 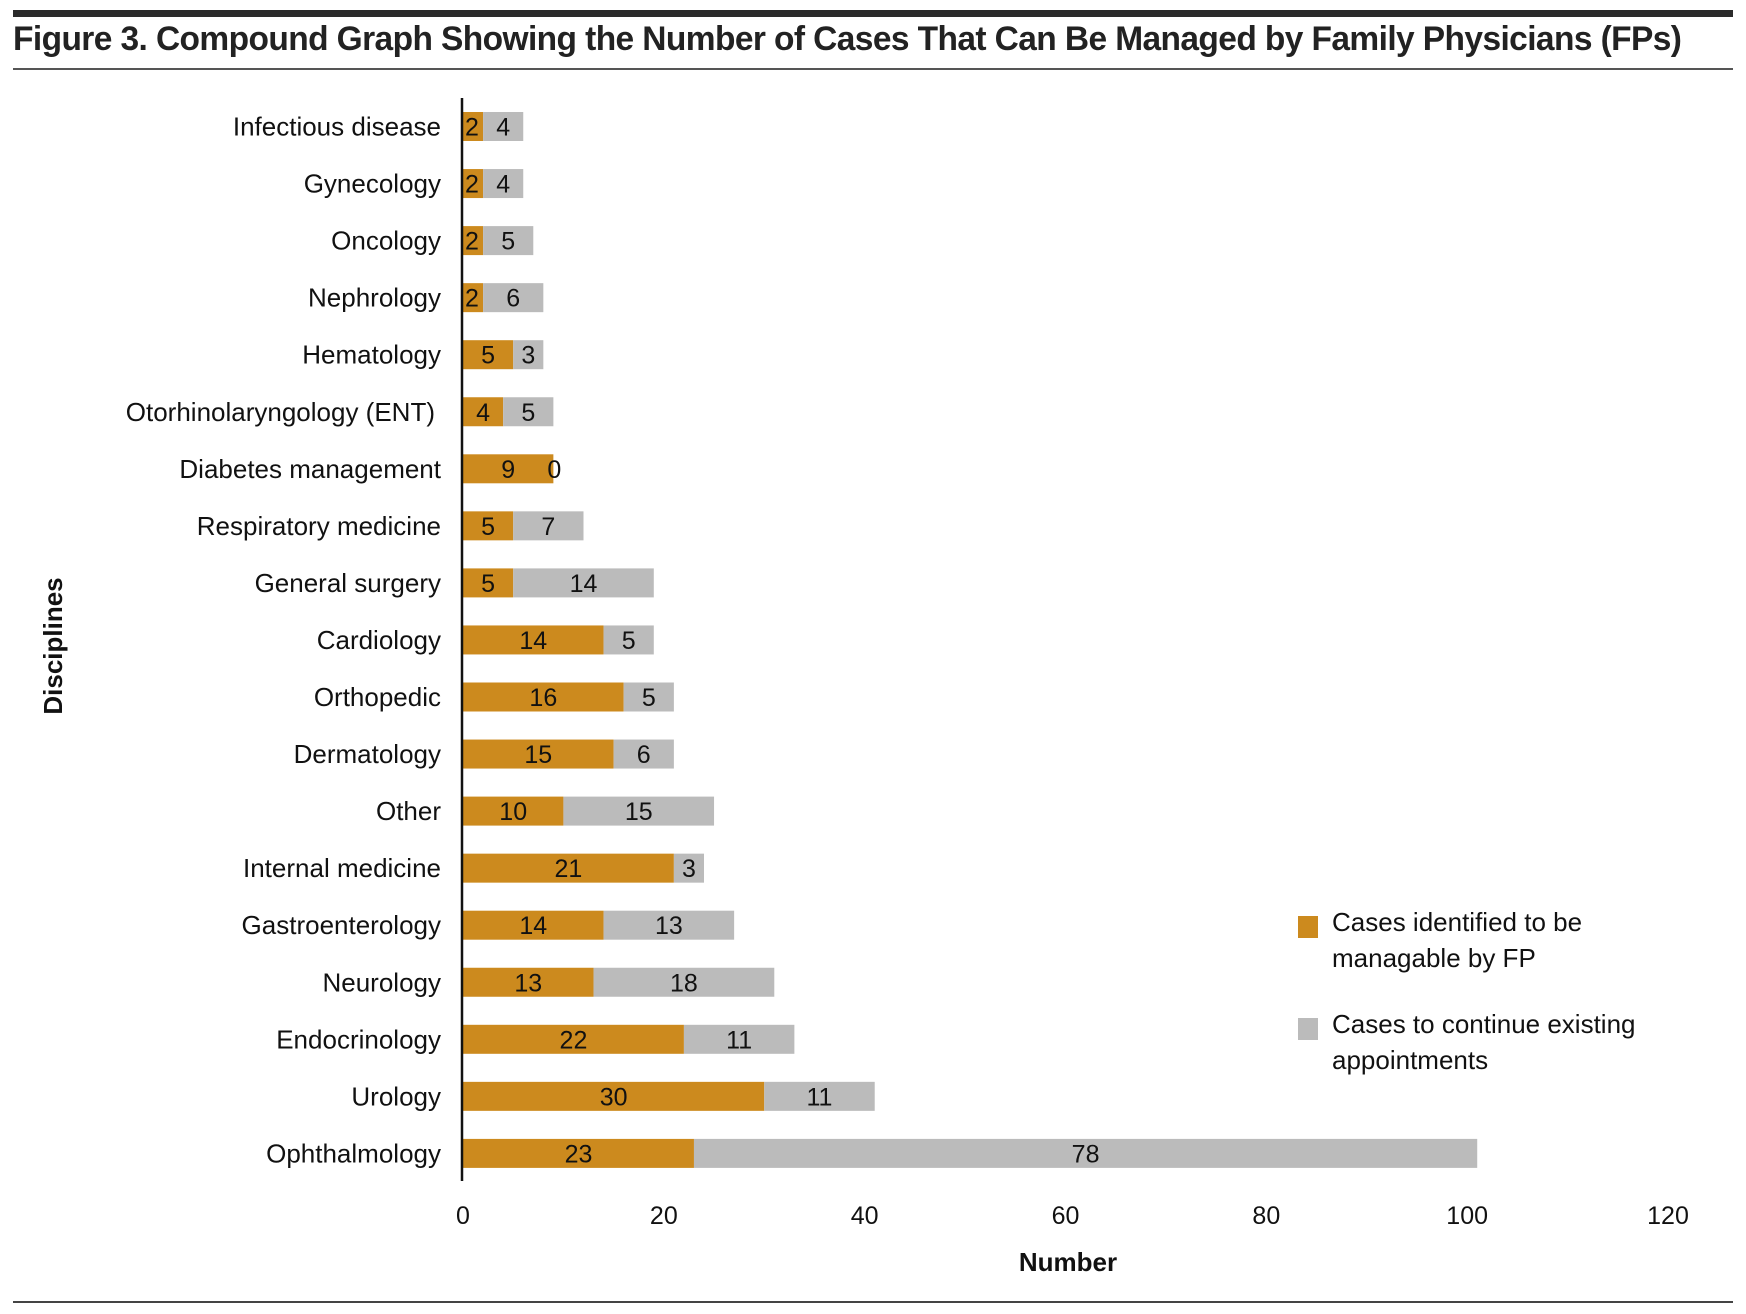 I want to click on x-tick-label: 40, so click(x=865, y=1216).